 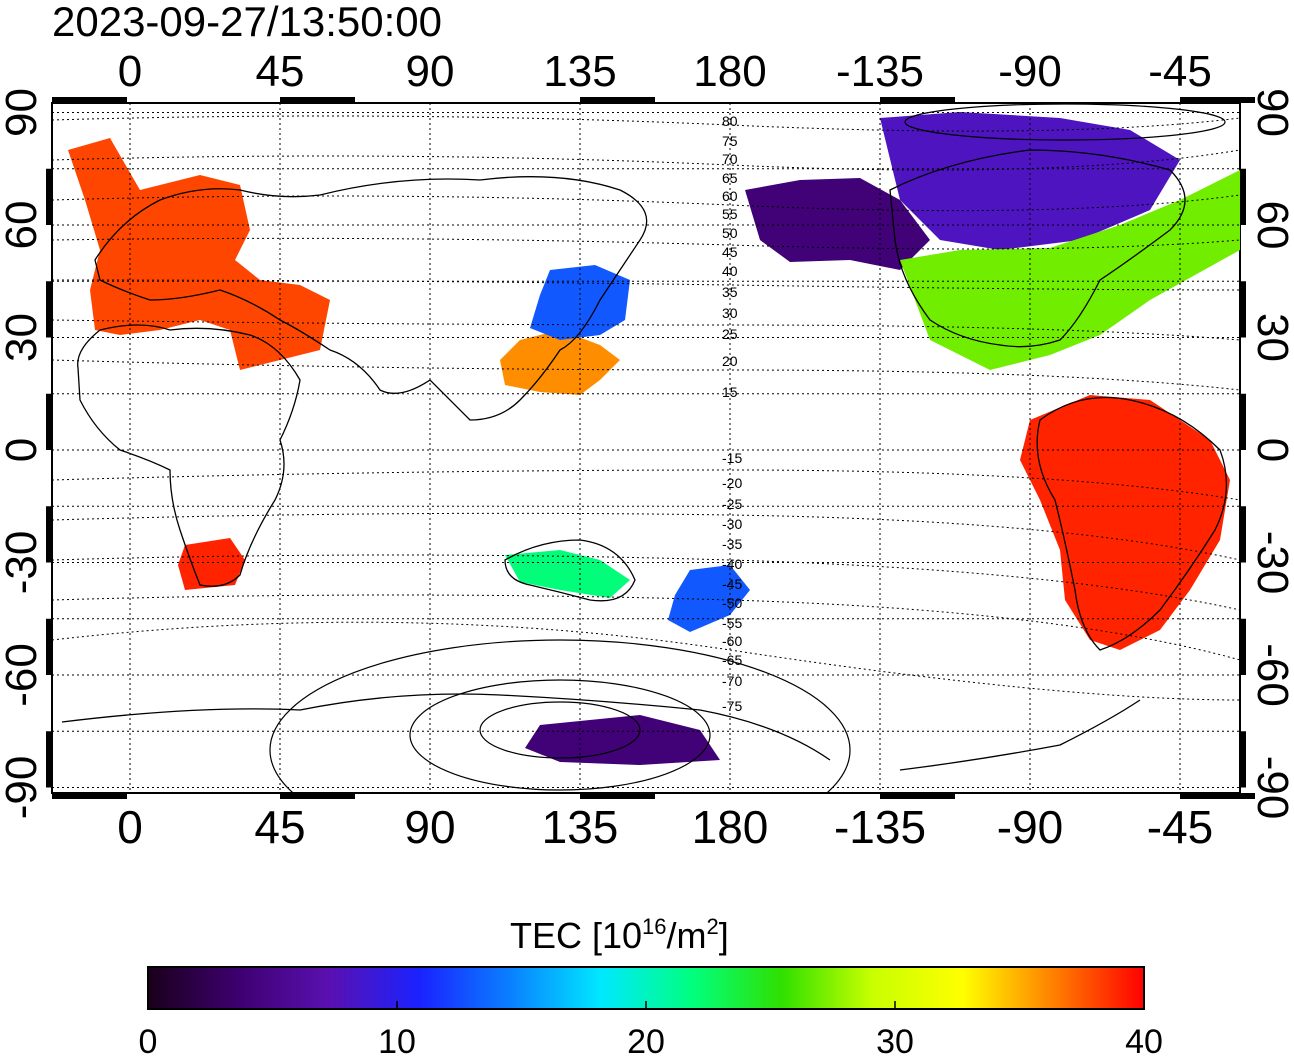 I want to click on tec-cell-europe, so click(x=199, y=254).